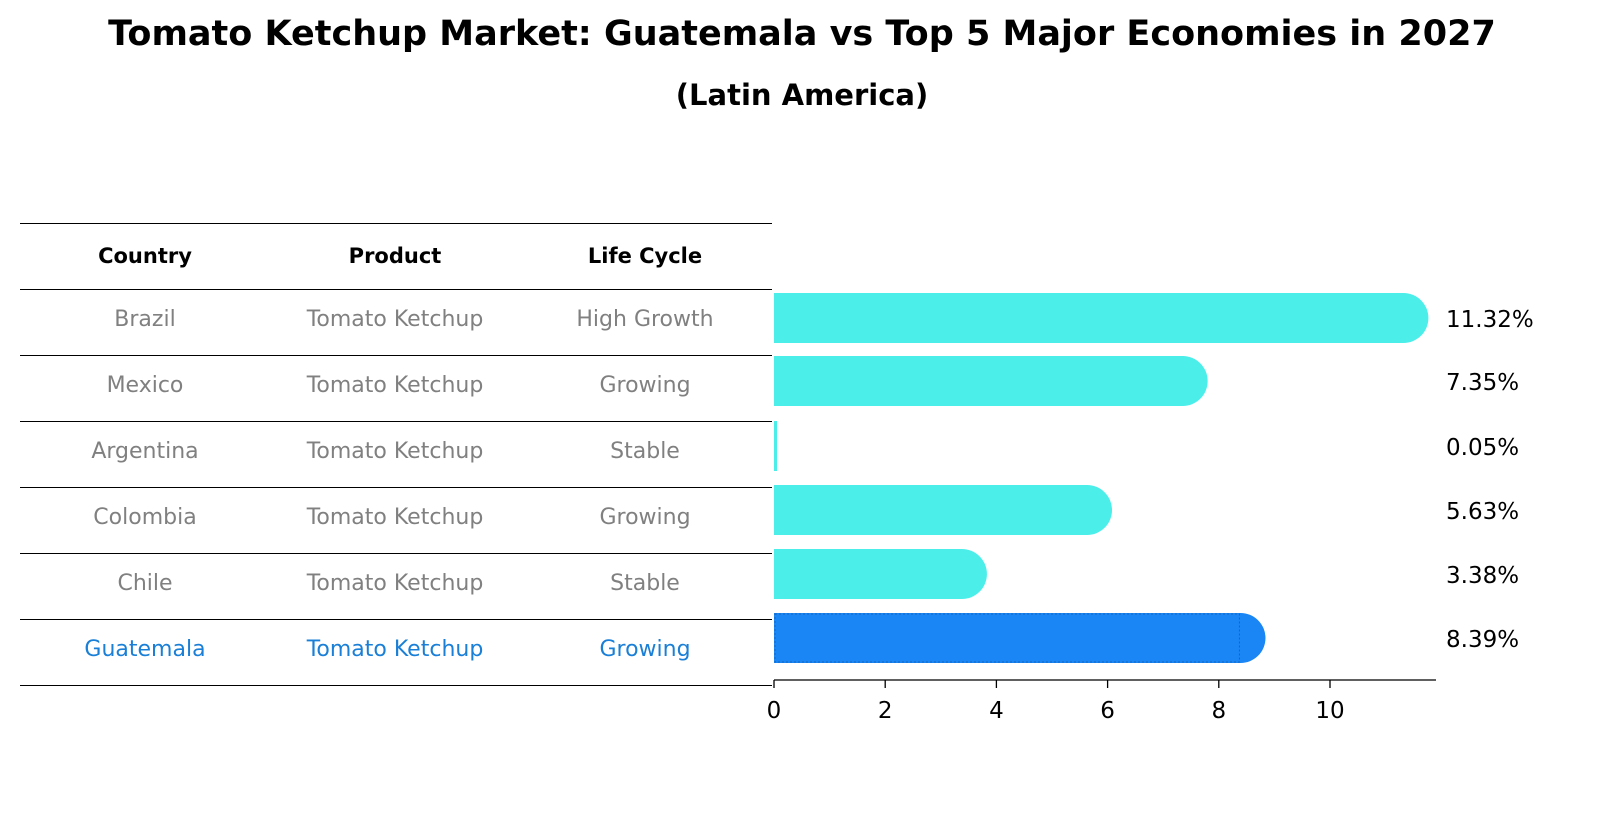 The height and width of the screenshot is (823, 1604). I want to click on cell-country: Guatemala, so click(145, 649).